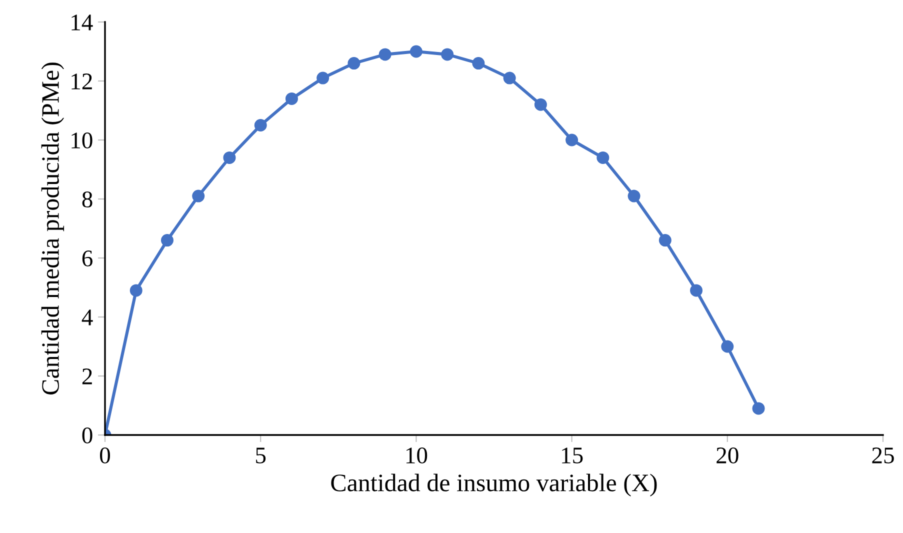 This screenshot has height=533, width=903. Describe the element at coordinates (87, 435) in the screenshot. I see `y-tick-label: 0` at that location.